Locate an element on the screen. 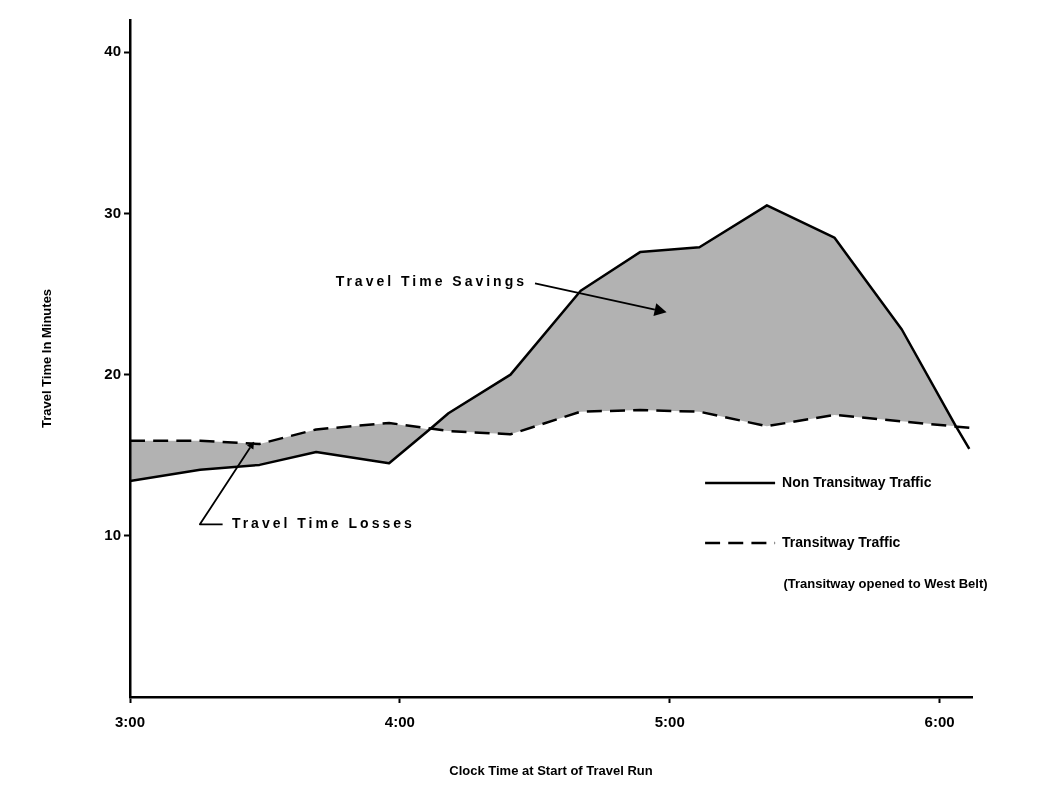  y-tick-label: 20 is located at coordinates (112, 373).